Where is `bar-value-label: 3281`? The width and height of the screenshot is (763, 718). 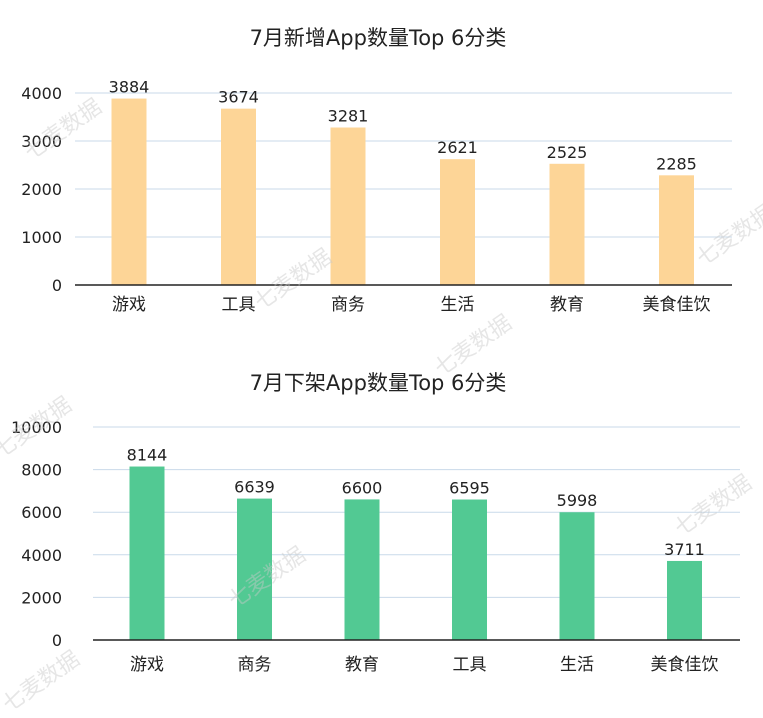
bar-value-label: 3281 is located at coordinates (348, 116).